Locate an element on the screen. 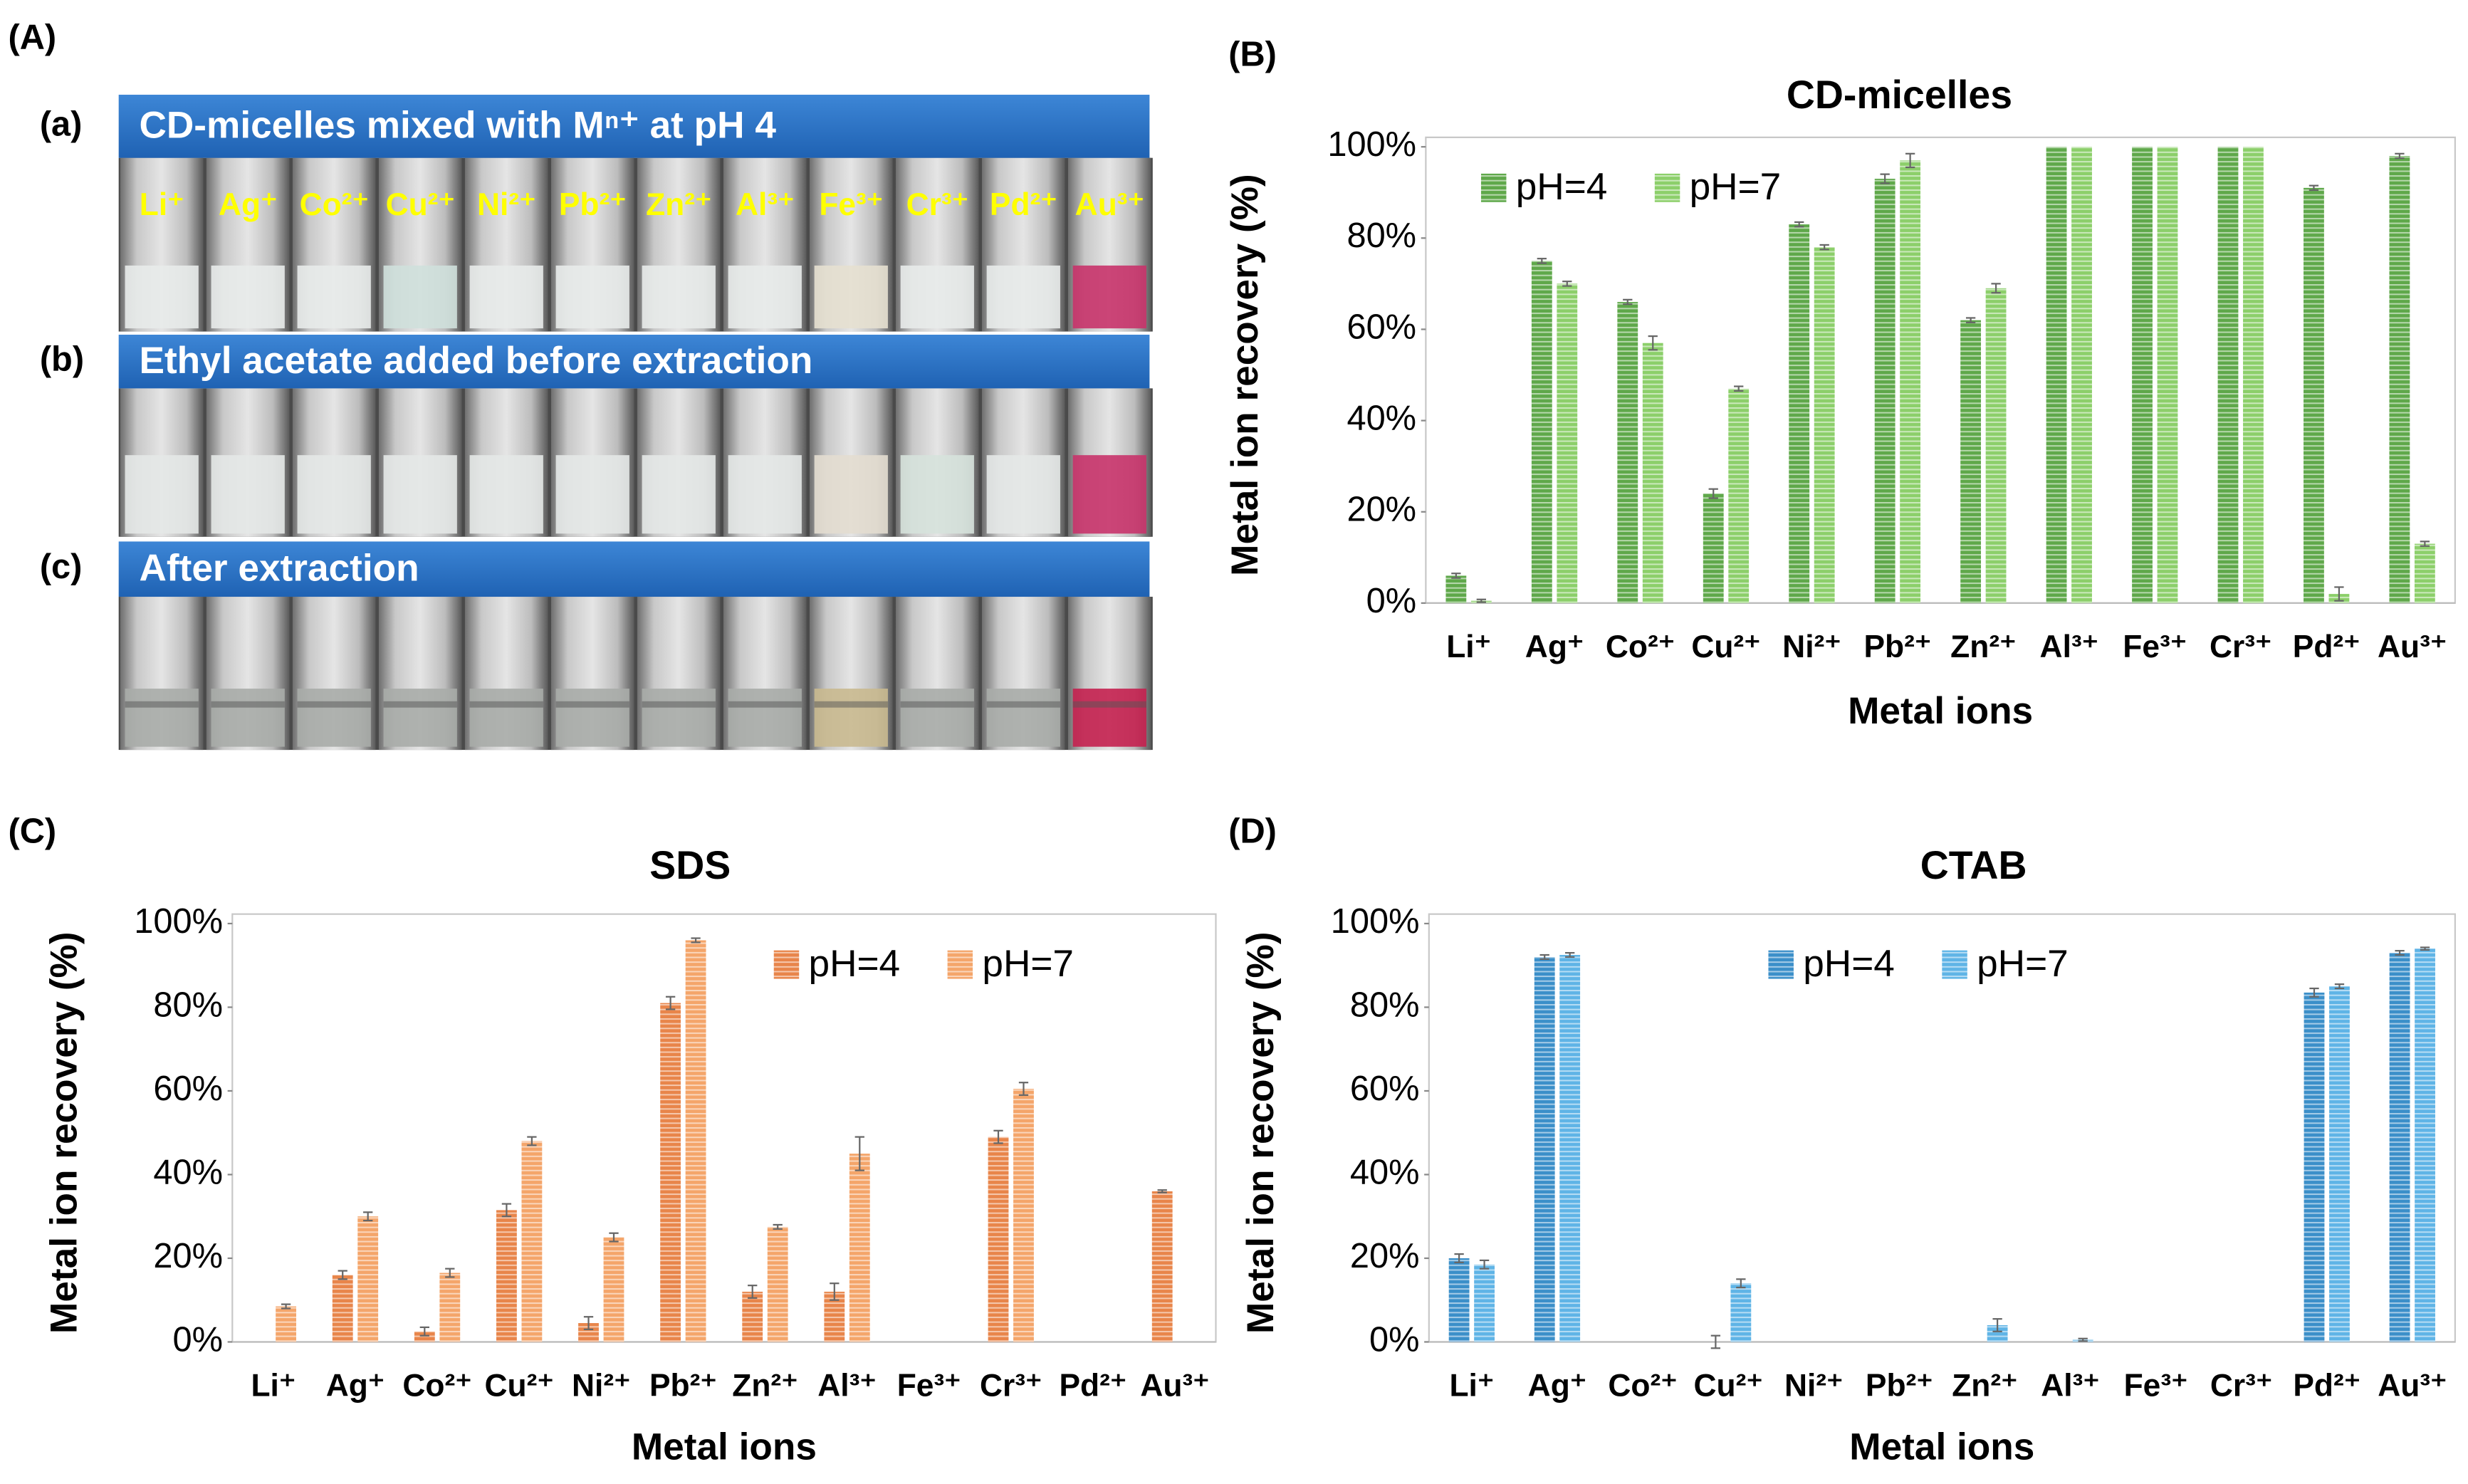  ion-label: Au³⁺ is located at coordinates (1109, 204).